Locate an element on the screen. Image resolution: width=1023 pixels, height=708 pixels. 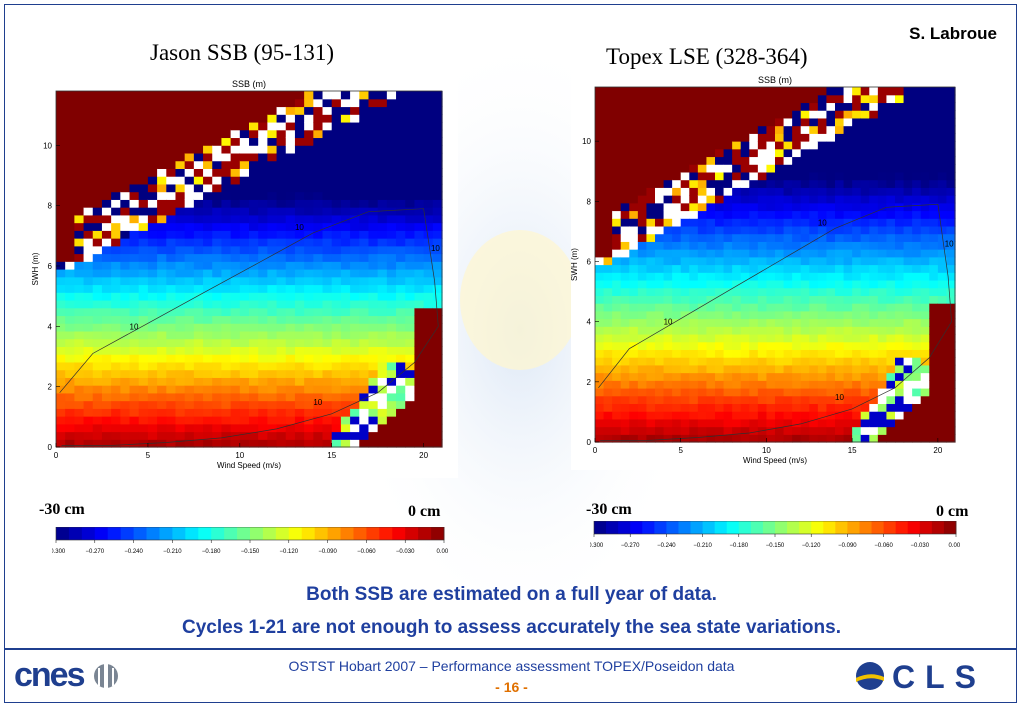
colorbar-tick-label: −0.180 is located at coordinates (211, 552).